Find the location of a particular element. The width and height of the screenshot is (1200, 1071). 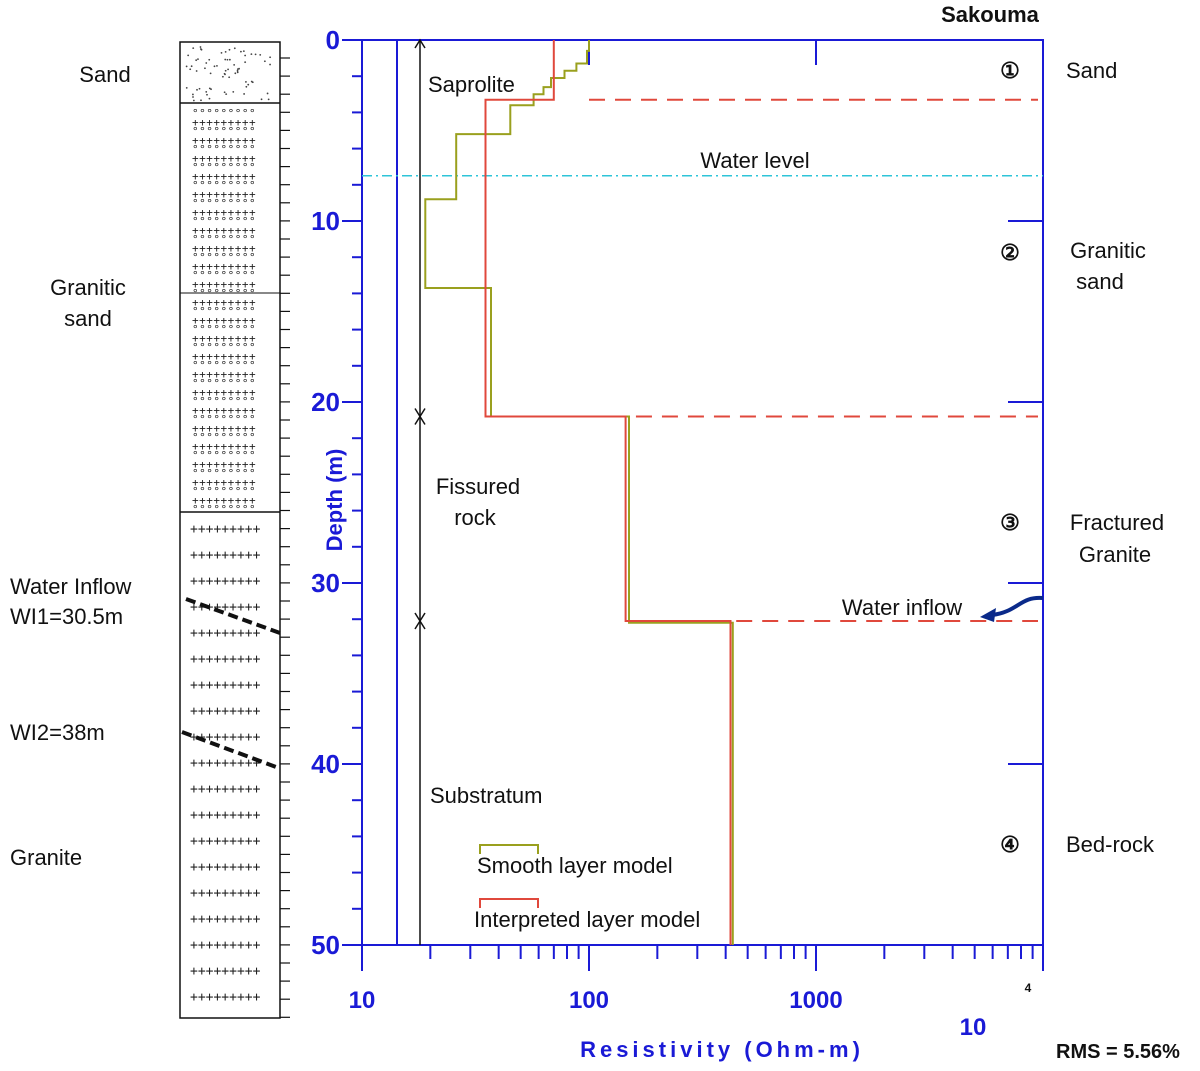

y-axis-label: Depth (m) is located at coordinates (334, 500).